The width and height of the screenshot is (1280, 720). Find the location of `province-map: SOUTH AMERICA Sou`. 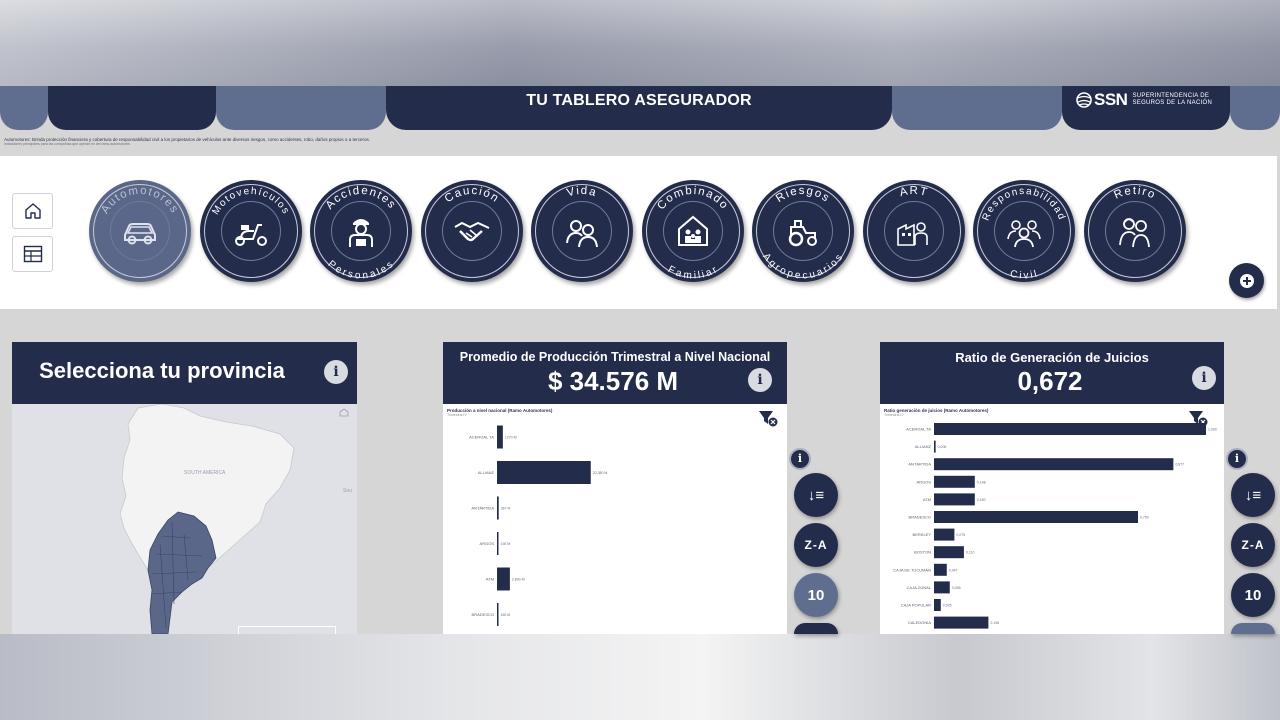

province-map: SOUTH AMERICA Sou is located at coordinates (184, 519).